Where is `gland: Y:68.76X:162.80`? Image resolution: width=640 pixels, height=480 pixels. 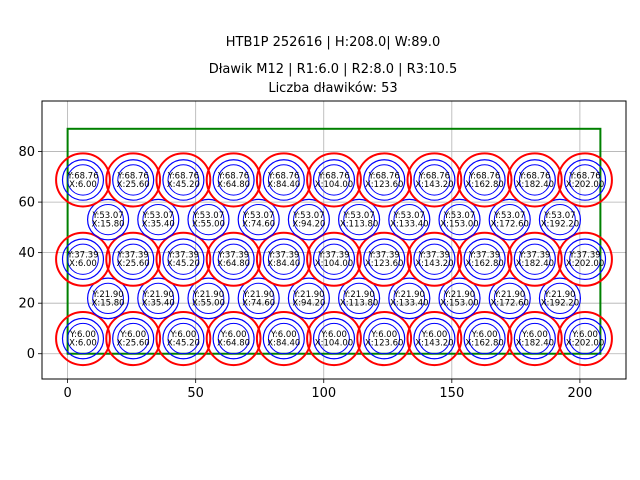
gland: Y:68.76X:162.80 is located at coordinates (484, 180).